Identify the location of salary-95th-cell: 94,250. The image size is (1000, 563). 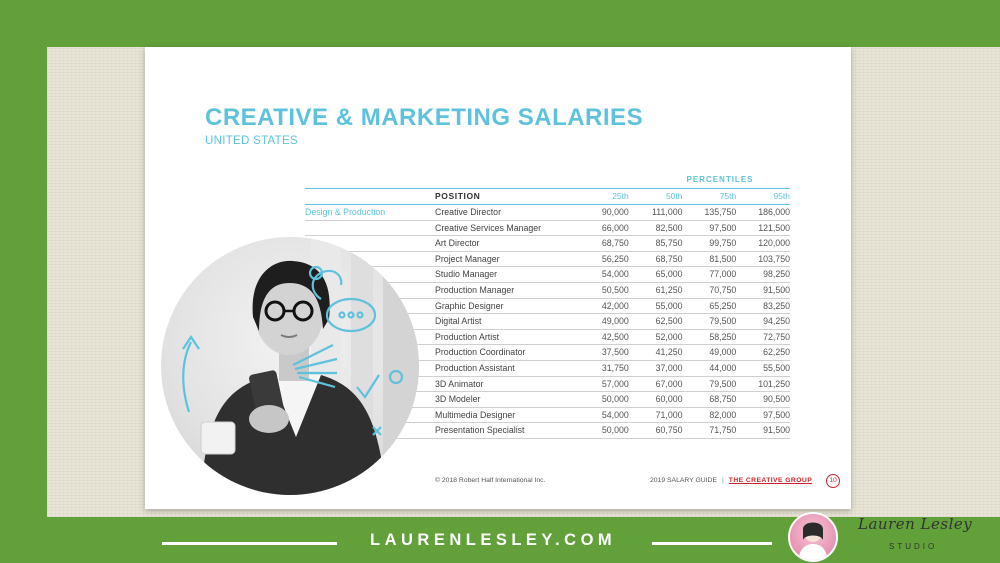
(776, 321).